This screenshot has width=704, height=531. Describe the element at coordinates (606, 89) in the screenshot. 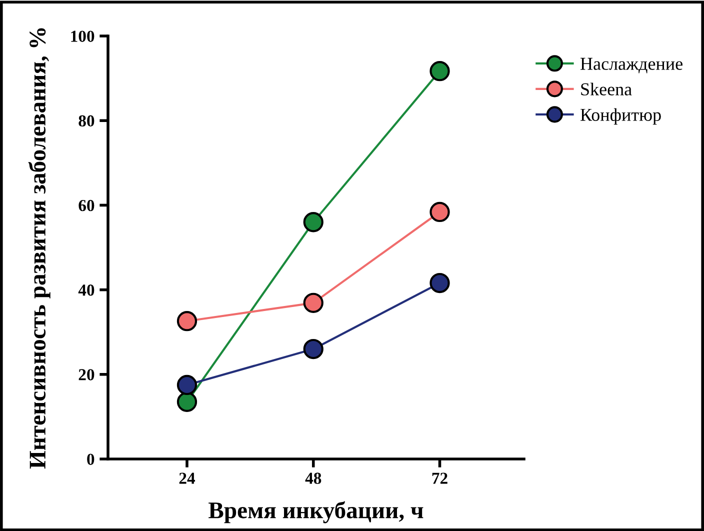

I see `legend-label: Skeena` at that location.